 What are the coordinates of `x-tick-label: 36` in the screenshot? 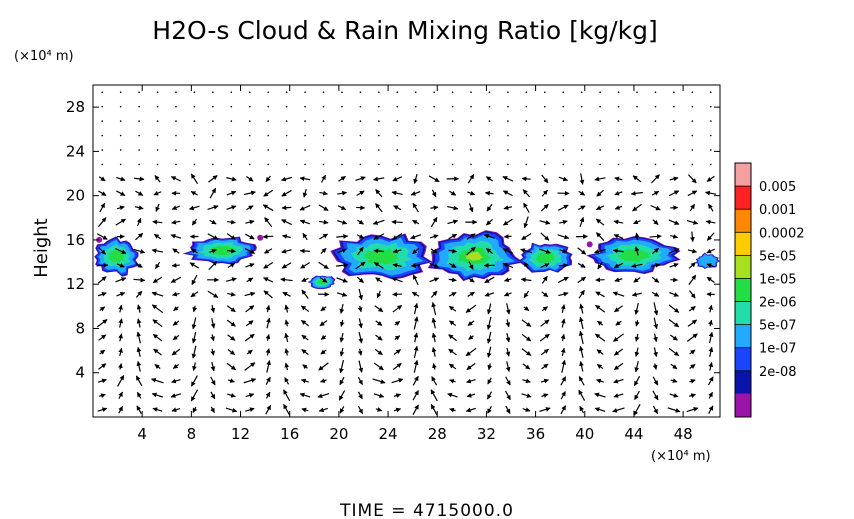 It's located at (535, 434).